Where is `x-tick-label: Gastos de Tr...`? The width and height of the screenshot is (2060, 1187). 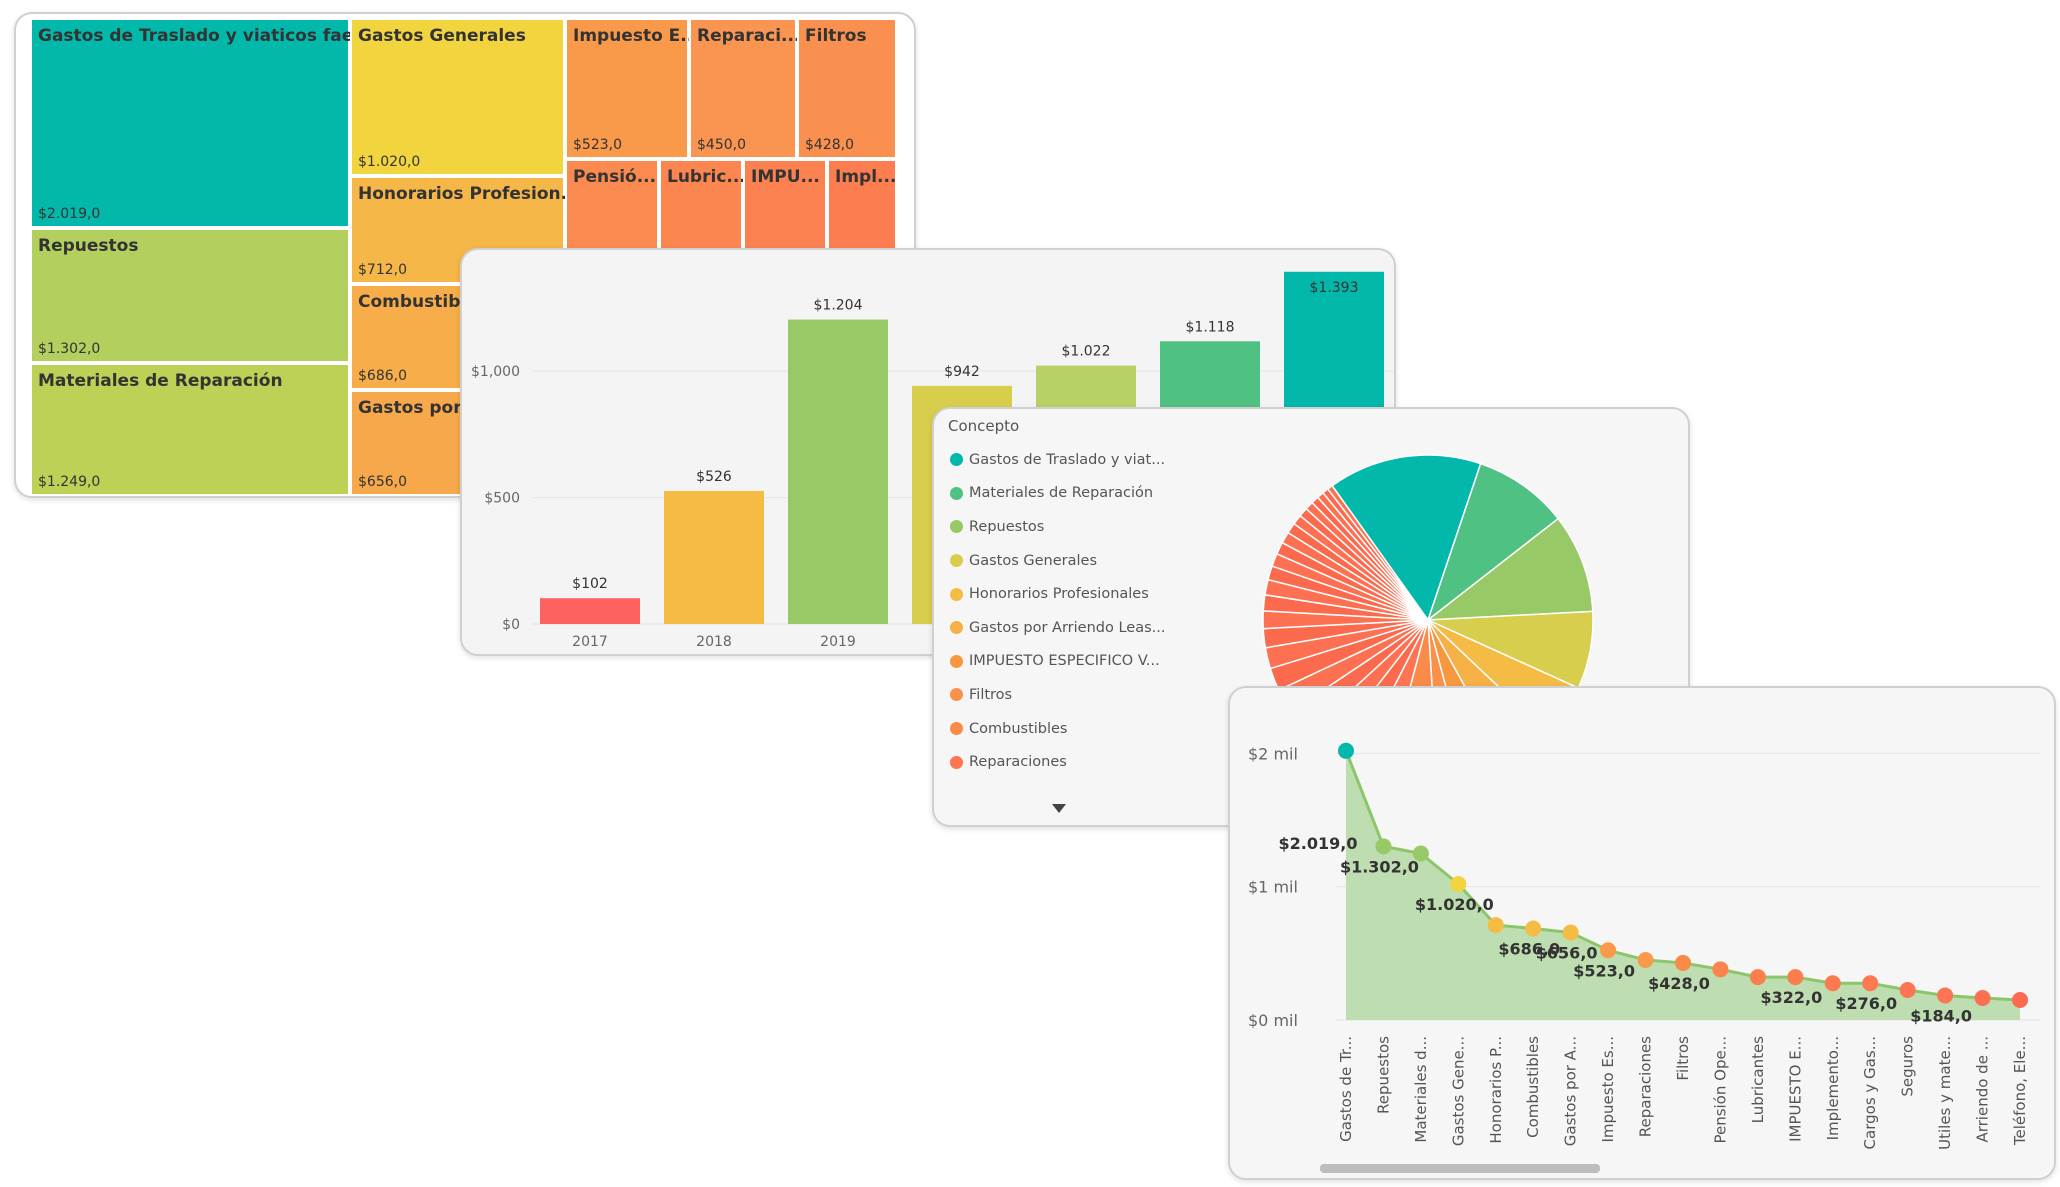
x-tick-label: Gastos de Tr... is located at coordinates (1346, 1089).